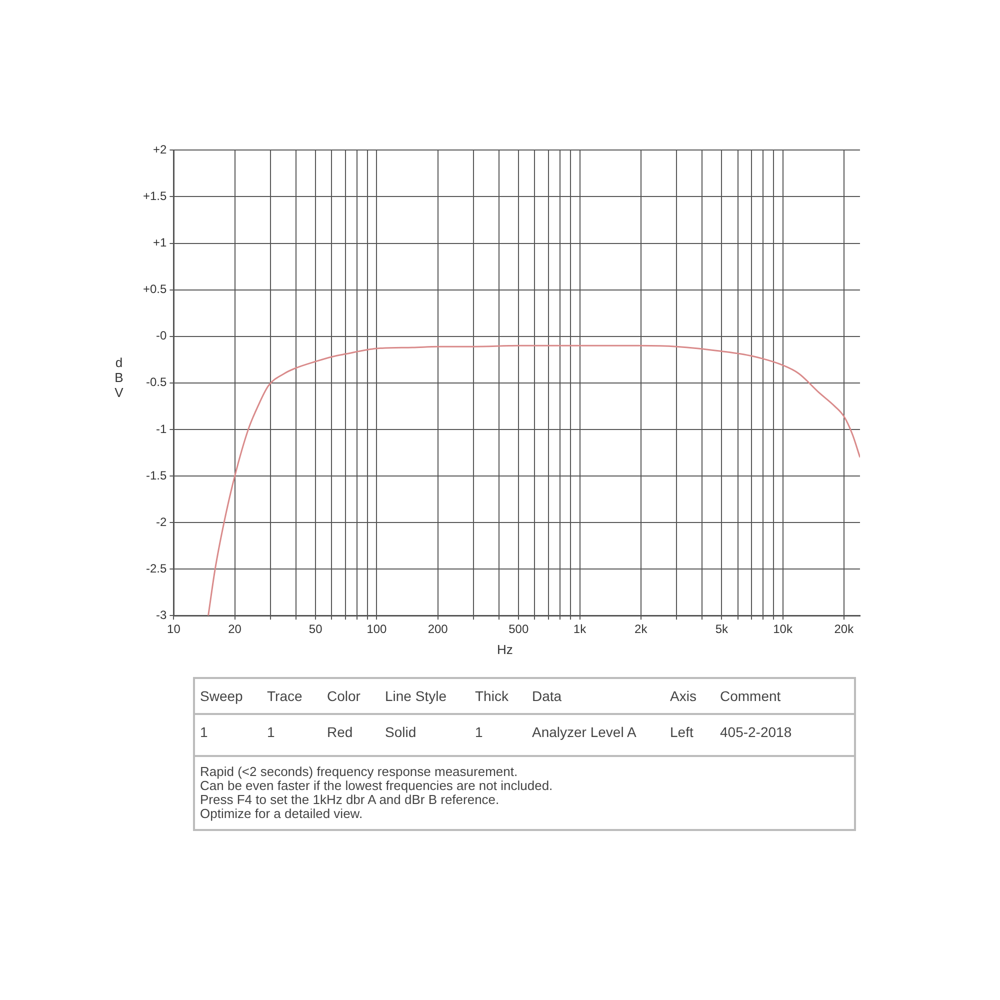  What do you see at coordinates (174, 629) in the screenshot?
I see `x-tick-label: 10` at bounding box center [174, 629].